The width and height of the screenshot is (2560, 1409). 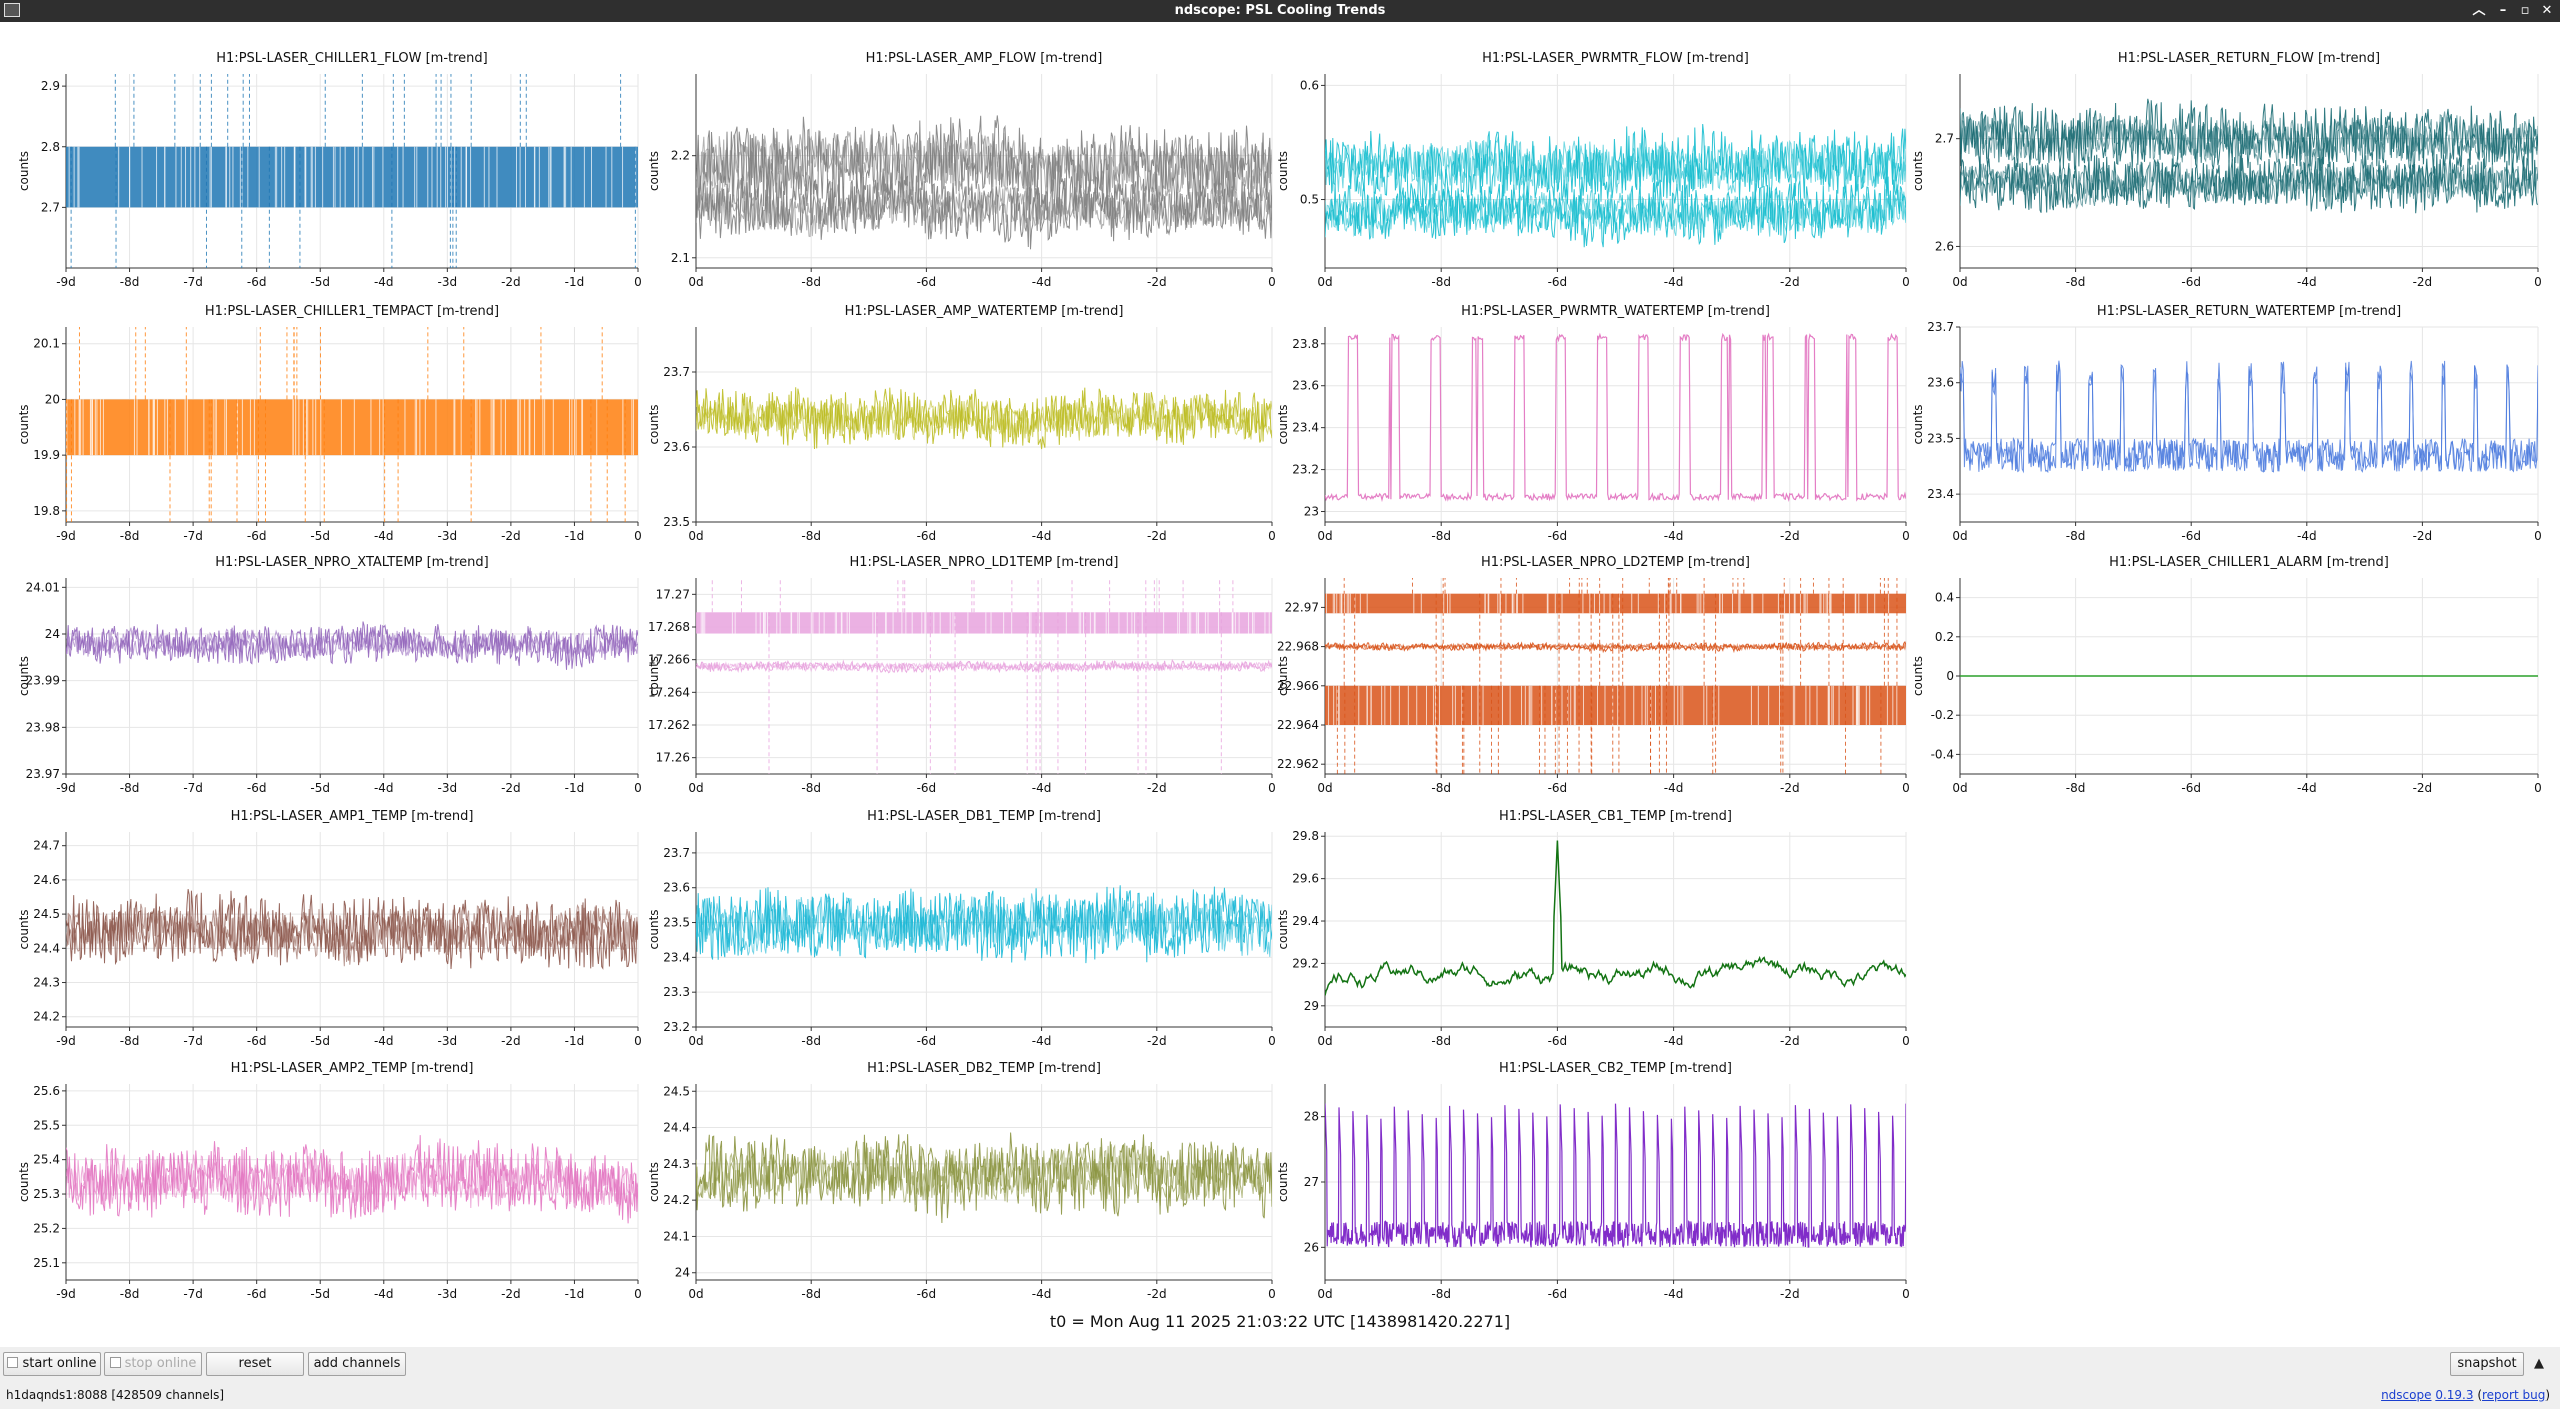 What do you see at coordinates (12, 10) in the screenshot?
I see `app-icon` at bounding box center [12, 10].